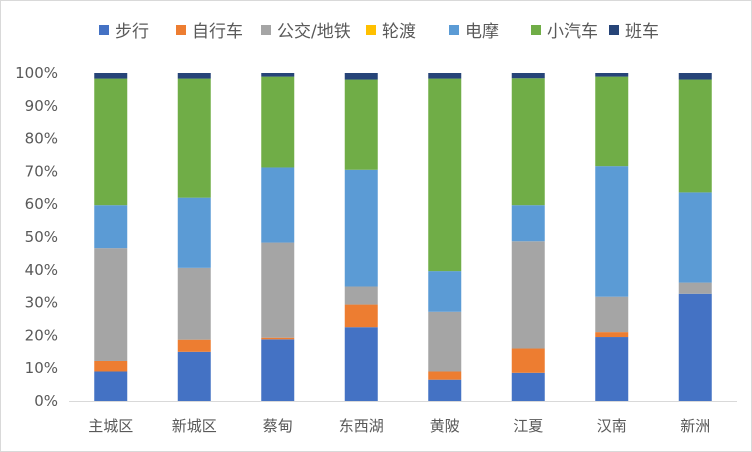 The height and width of the screenshot is (452, 752). I want to click on legend-label: 班车, so click(642, 32).